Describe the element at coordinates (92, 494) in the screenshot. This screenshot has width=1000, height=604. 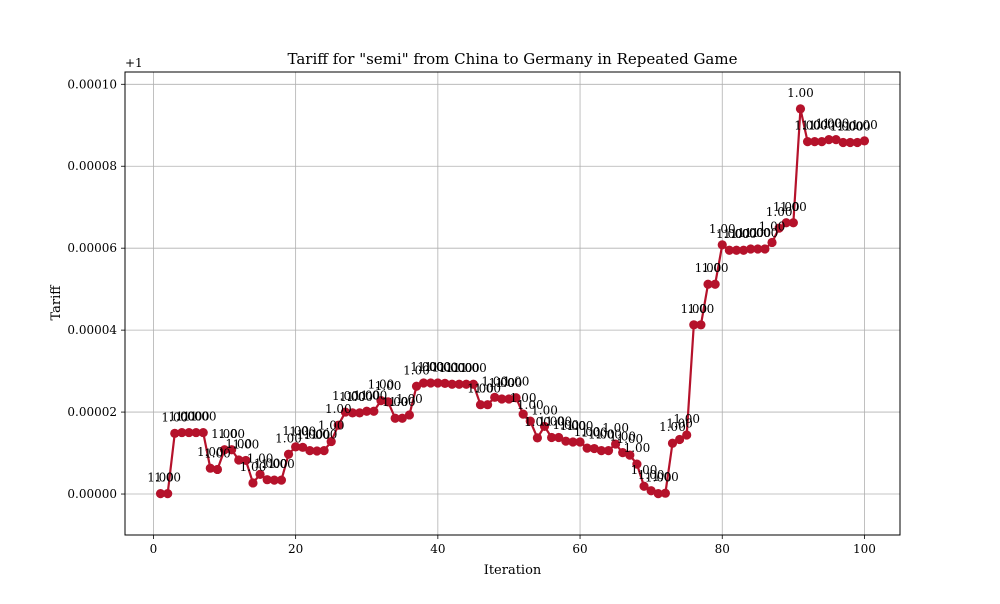
I see `y-tick-label: 0.00000` at that location.